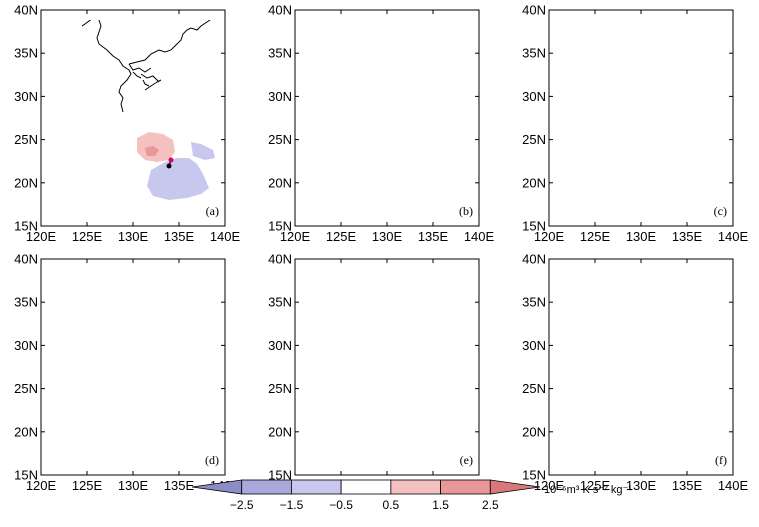  What do you see at coordinates (292, 505) in the screenshot?
I see `colorbar-tick-label: −1.5` at bounding box center [292, 505].